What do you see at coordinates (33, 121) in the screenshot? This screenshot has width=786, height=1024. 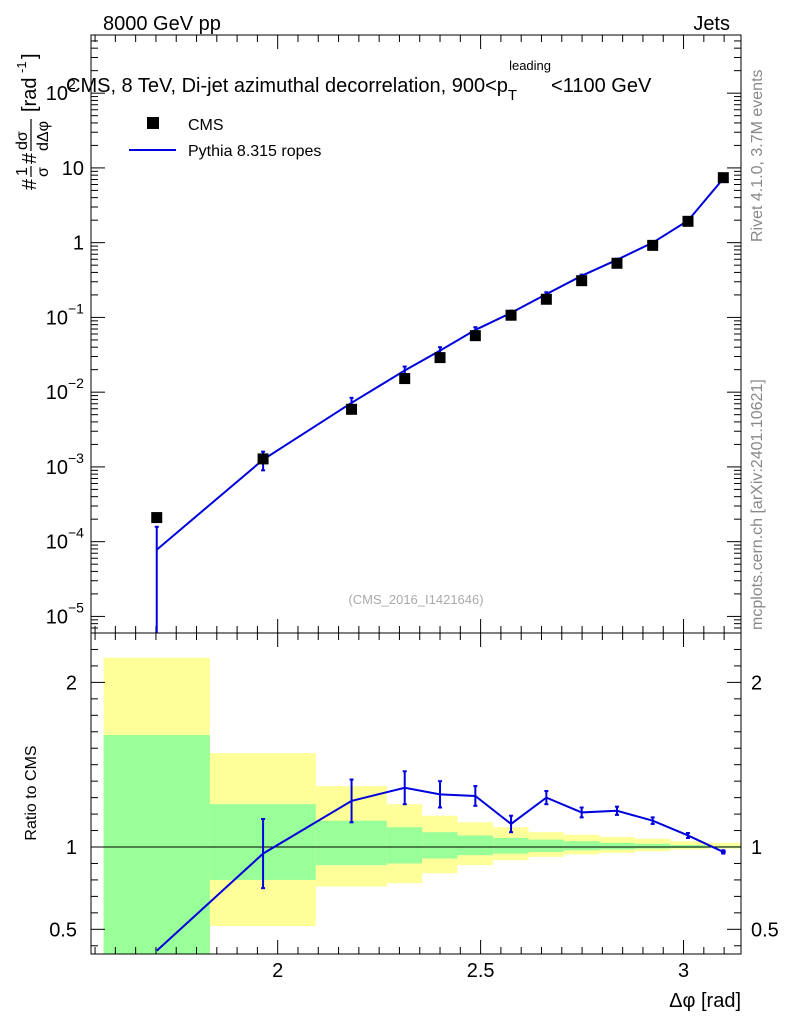 I see `main-y-axis-label: # 1 σ # dσ dΔφ [rad -1 ]` at bounding box center [33, 121].